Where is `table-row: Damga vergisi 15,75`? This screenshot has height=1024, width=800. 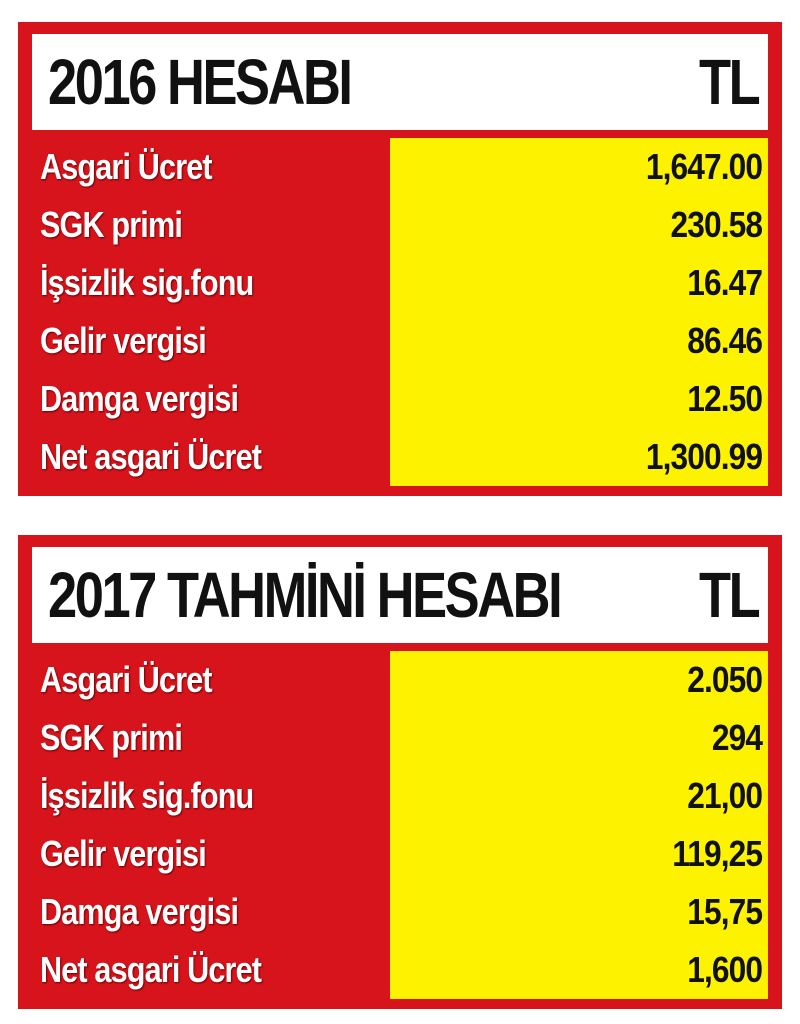
table-row: Damga vergisi 15,75 is located at coordinates (400, 912).